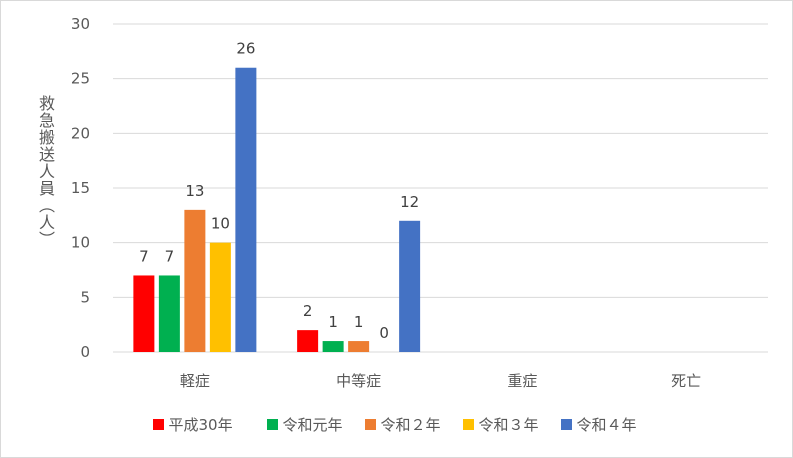 Image resolution: width=793 pixels, height=458 pixels. What do you see at coordinates (686, 381) in the screenshot?
I see `x-tick-label: 死亡` at bounding box center [686, 381].